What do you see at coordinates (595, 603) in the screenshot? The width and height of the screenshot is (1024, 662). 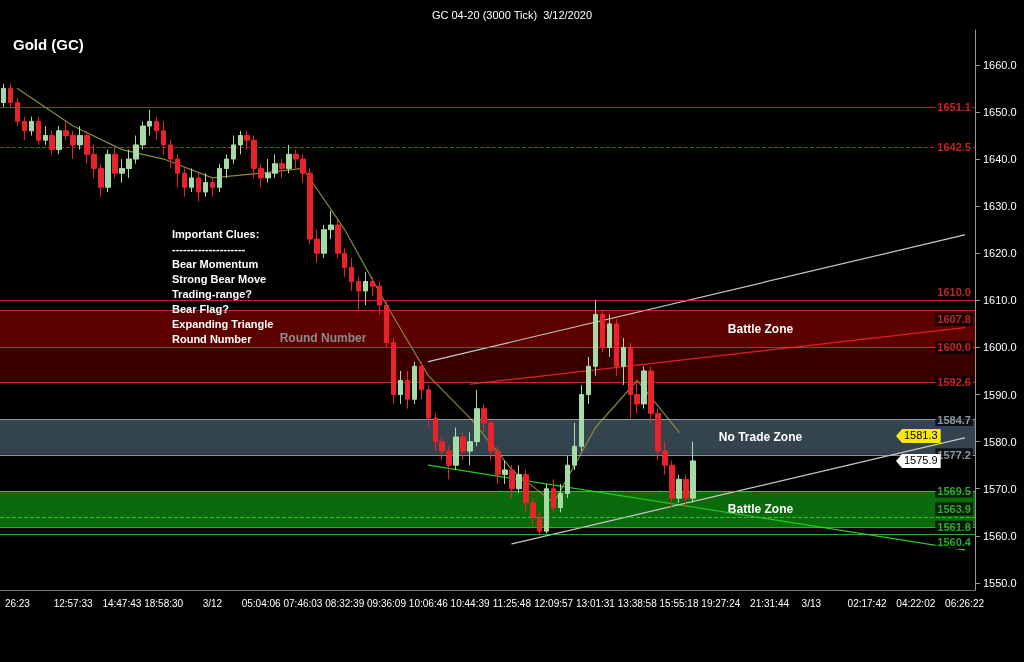 I see `x-tick-label: 13:01:31` at bounding box center [595, 603].